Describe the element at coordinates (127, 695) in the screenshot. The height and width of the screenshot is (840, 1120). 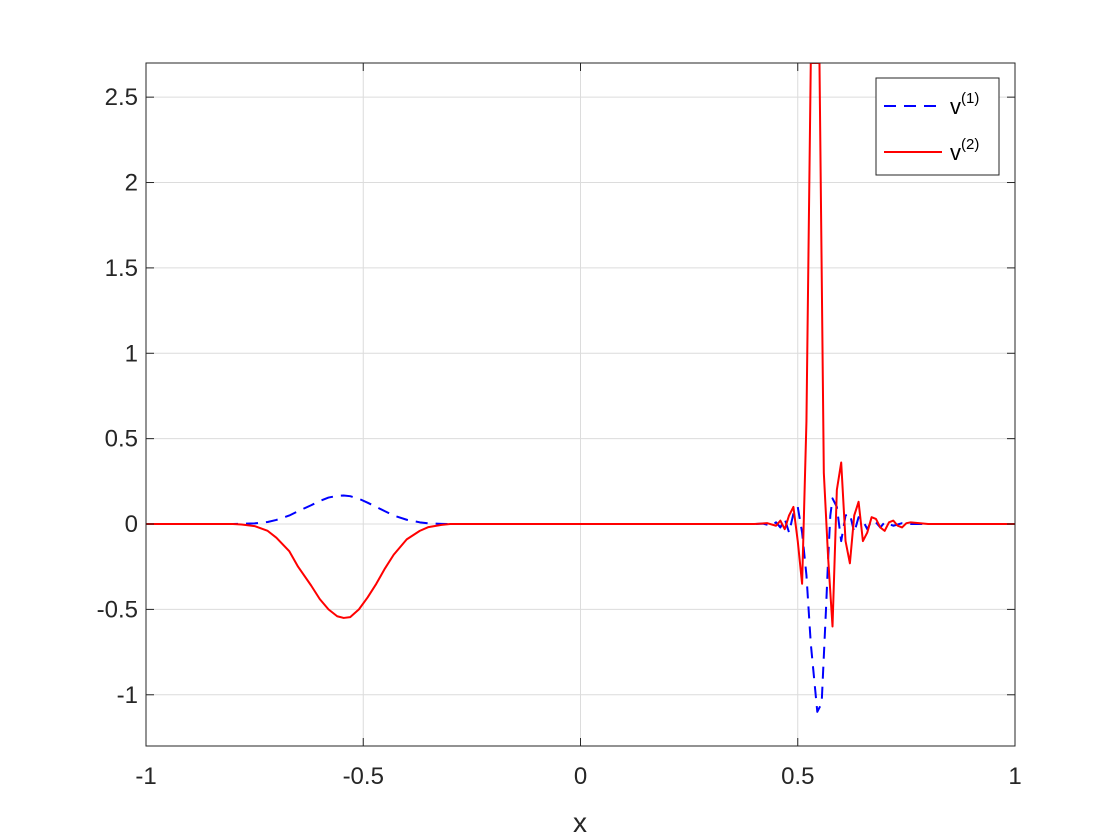
I see `y-tick-label: -1` at that location.